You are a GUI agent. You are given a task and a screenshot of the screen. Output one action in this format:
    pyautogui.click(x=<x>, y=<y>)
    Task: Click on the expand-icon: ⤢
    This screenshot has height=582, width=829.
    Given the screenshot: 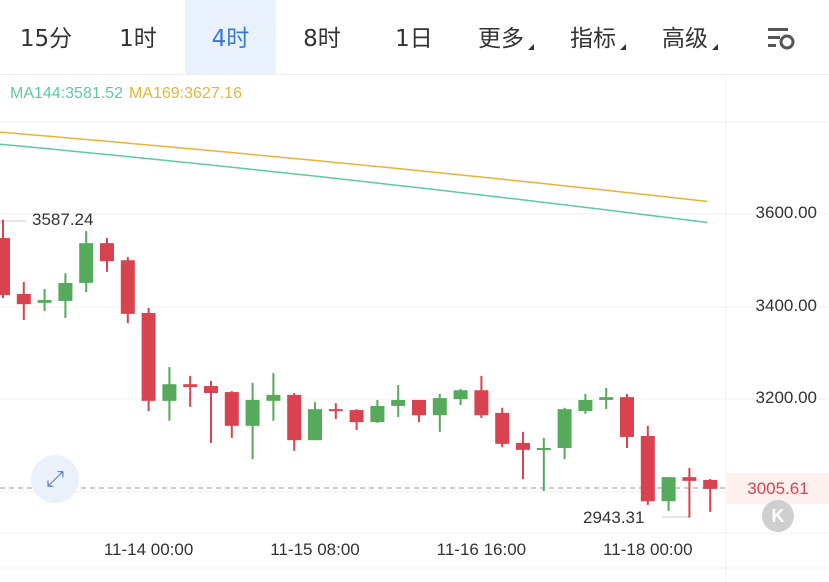 What is the action you would take?
    pyautogui.click(x=55, y=479)
    